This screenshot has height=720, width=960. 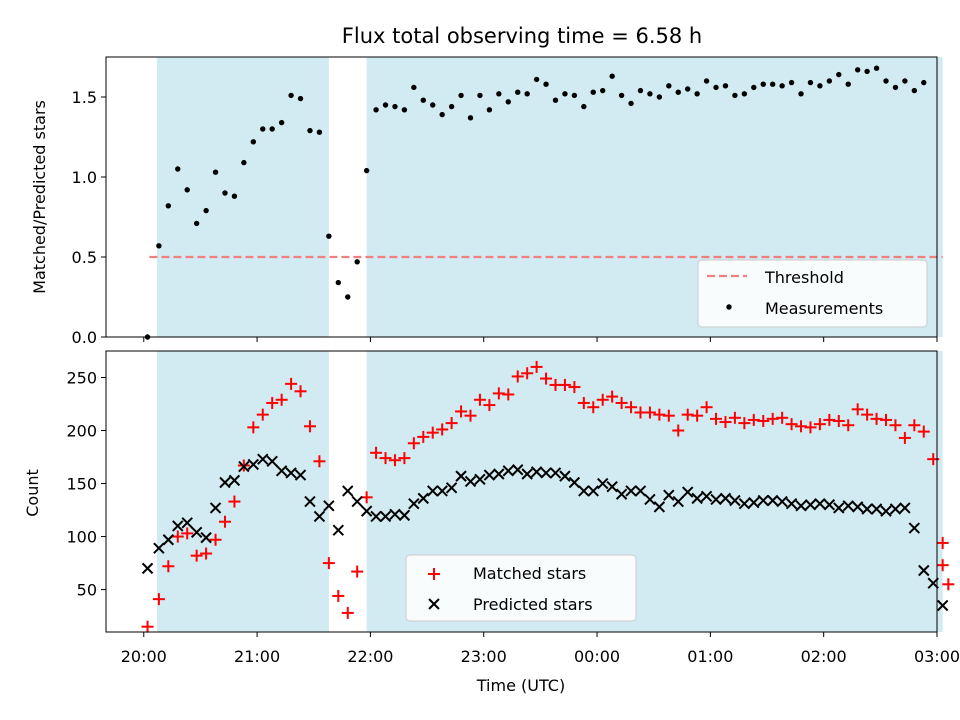 What do you see at coordinates (812, 293) in the screenshot?
I see `top-legend-box` at bounding box center [812, 293].